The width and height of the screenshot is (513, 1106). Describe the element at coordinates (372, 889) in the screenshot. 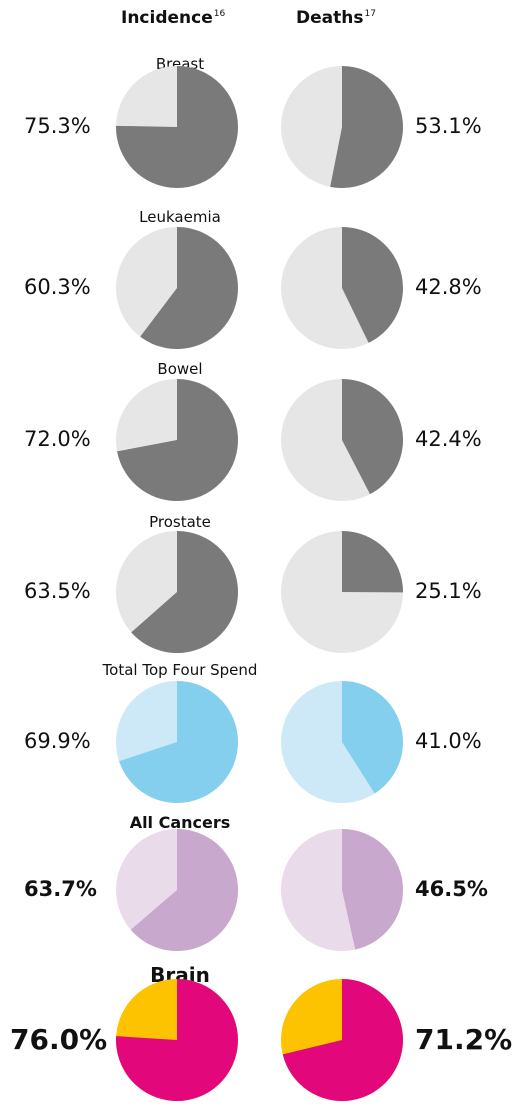

I see `all-cancers-deaths-pie-value-slice` at that location.